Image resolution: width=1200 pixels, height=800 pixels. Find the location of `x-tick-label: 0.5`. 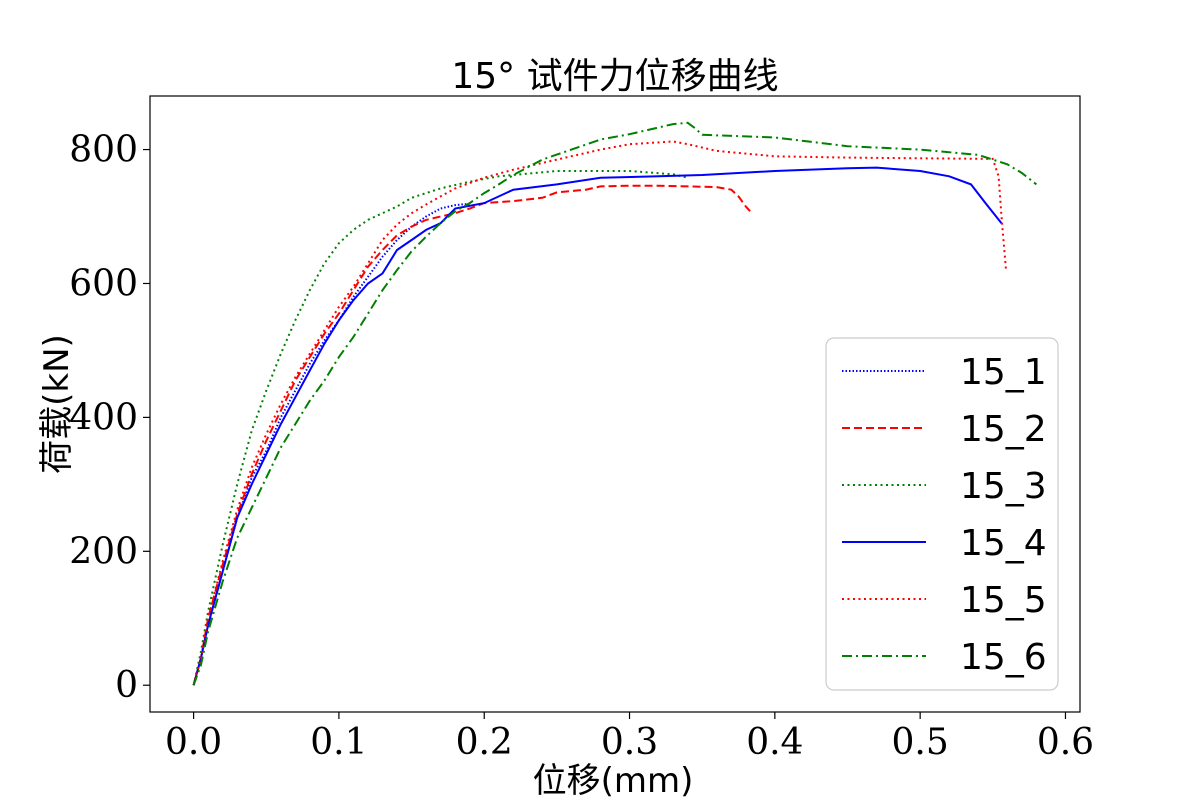

x-tick-label: 0.5 is located at coordinates (920, 742).